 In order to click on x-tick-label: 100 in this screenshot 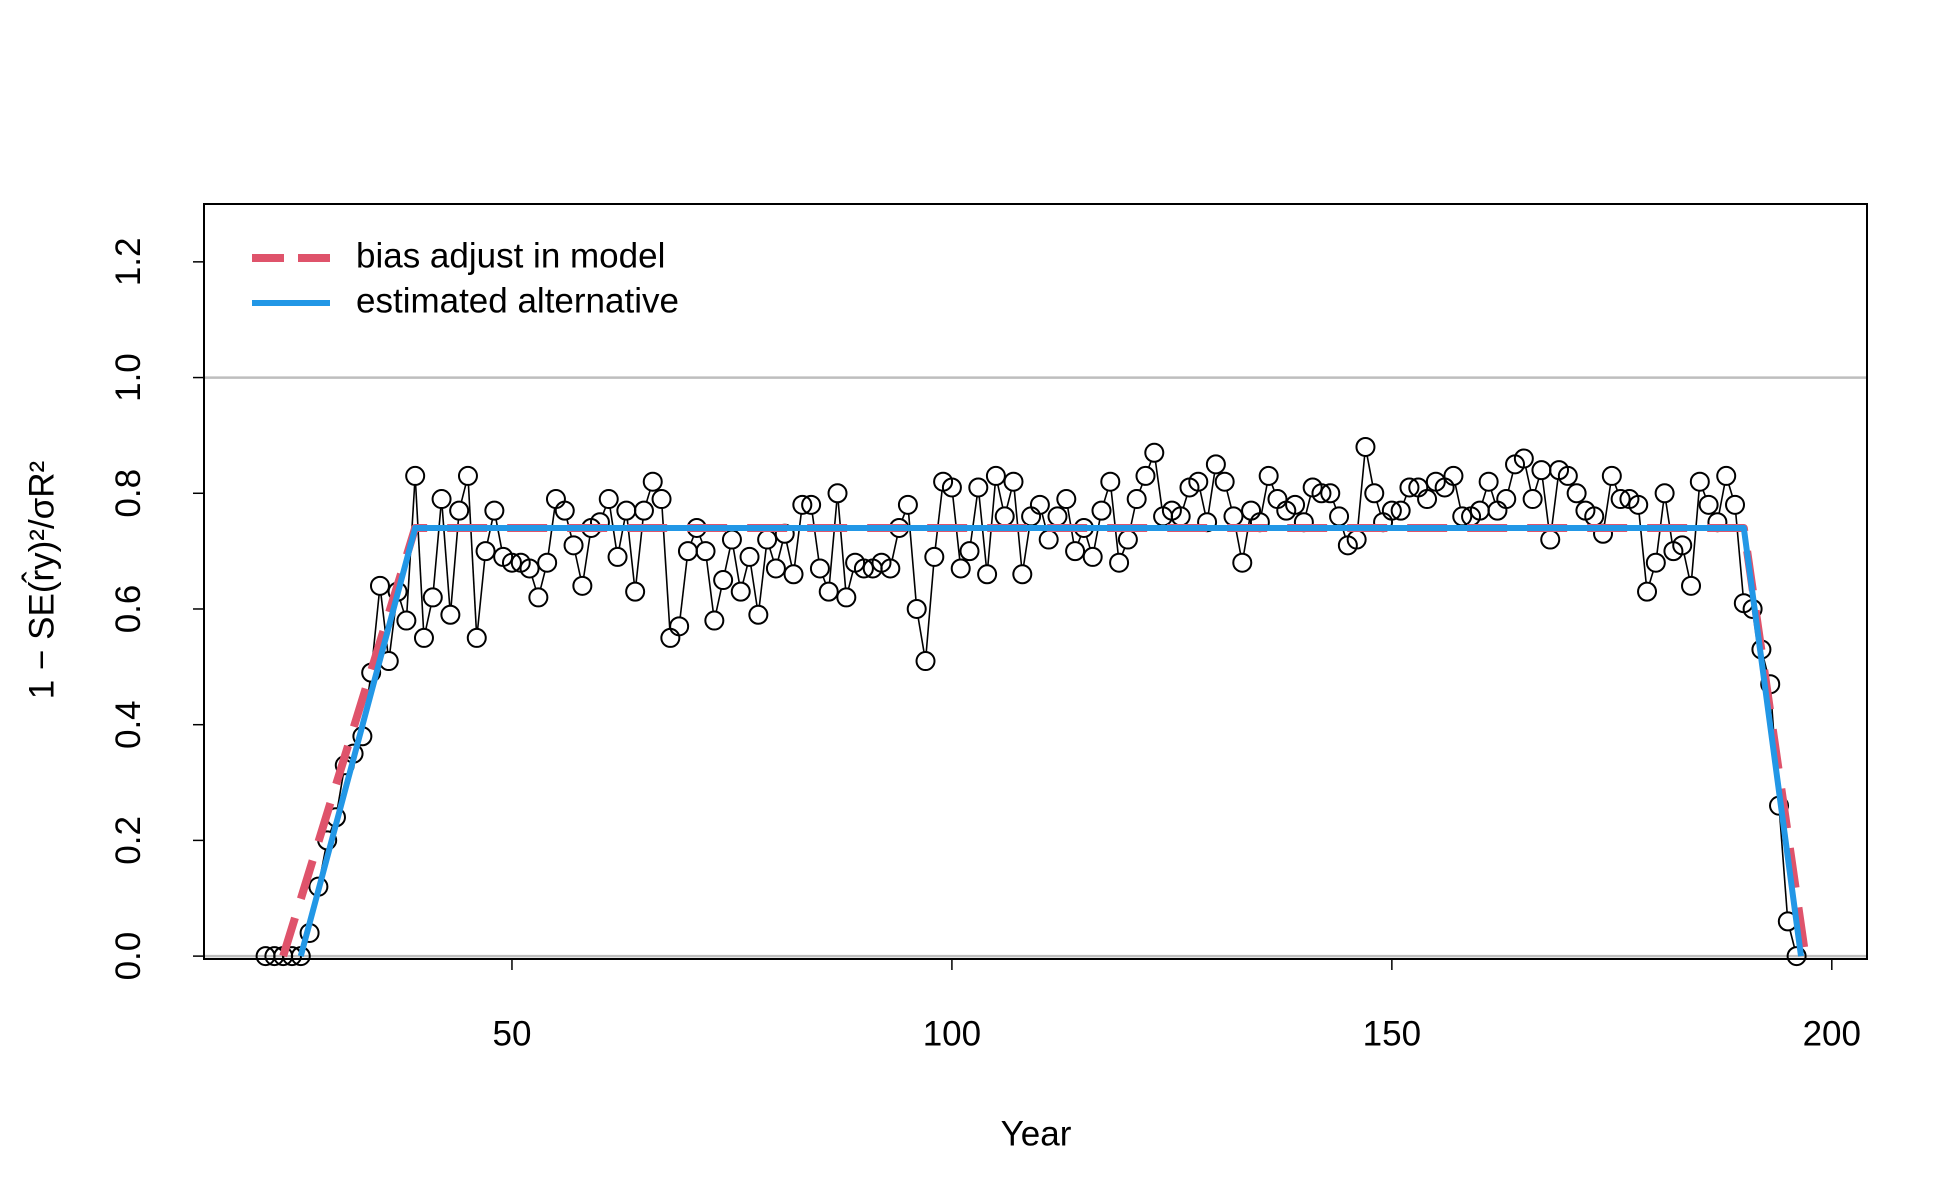, I will do `click(952, 1033)`.